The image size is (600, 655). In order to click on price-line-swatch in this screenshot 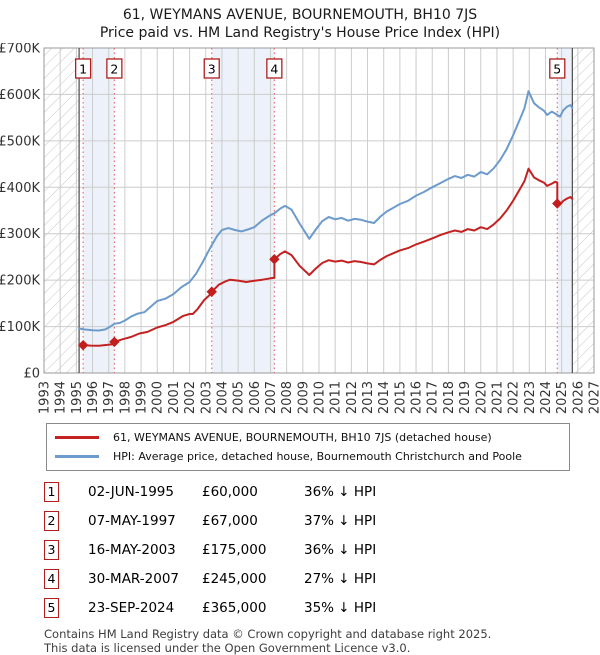, I will do `click(77, 437)`.